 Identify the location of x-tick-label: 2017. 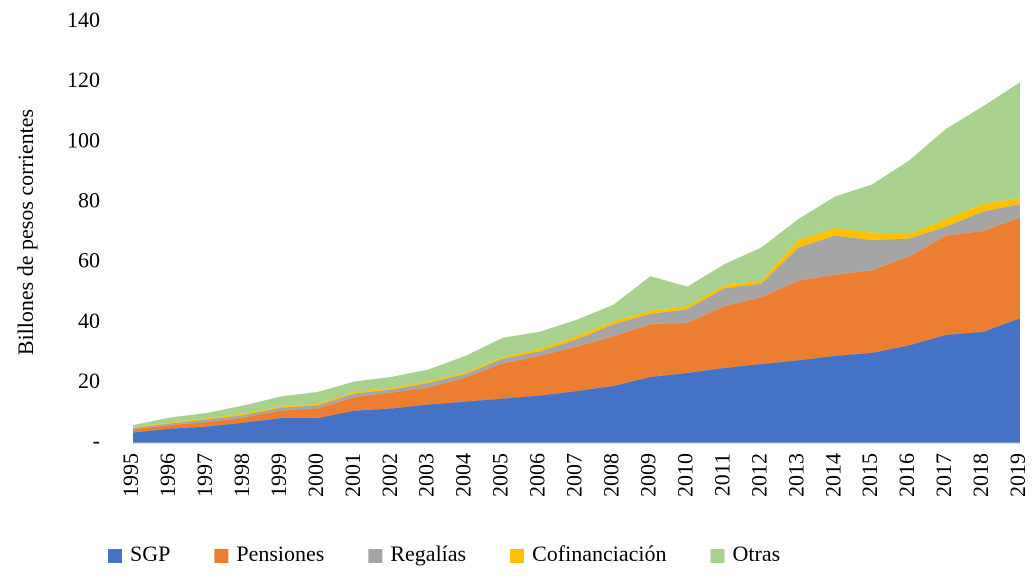
(943, 475).